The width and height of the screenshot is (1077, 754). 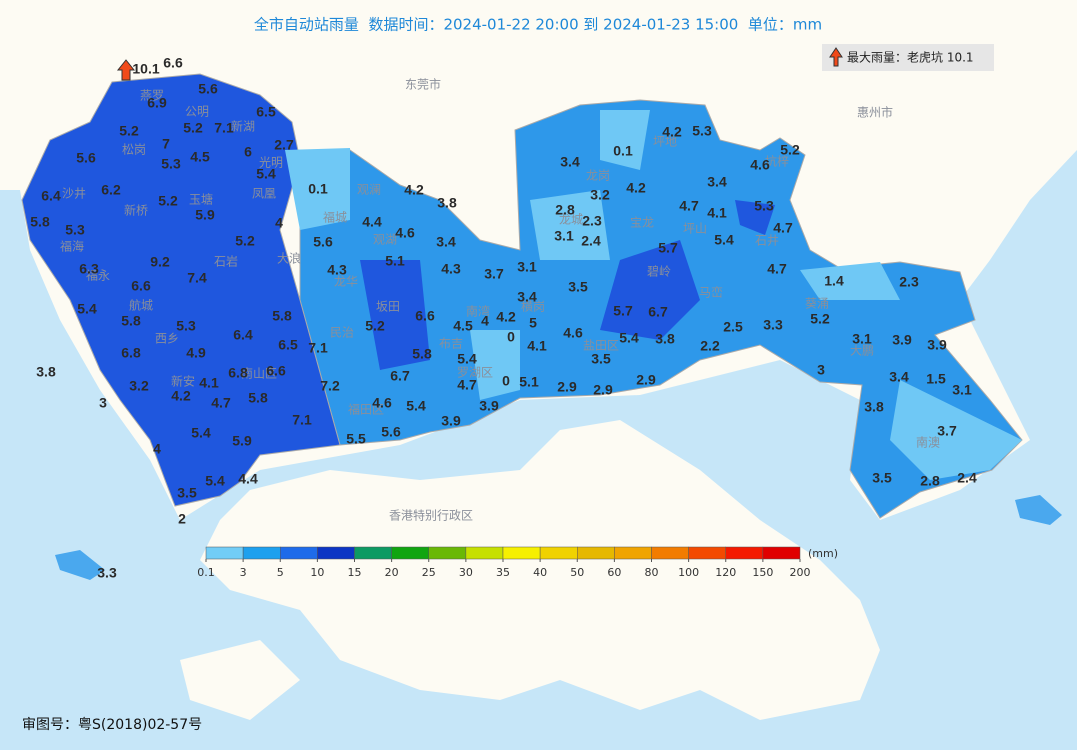 I want to click on place-label: 龙城, so click(x=571, y=220).